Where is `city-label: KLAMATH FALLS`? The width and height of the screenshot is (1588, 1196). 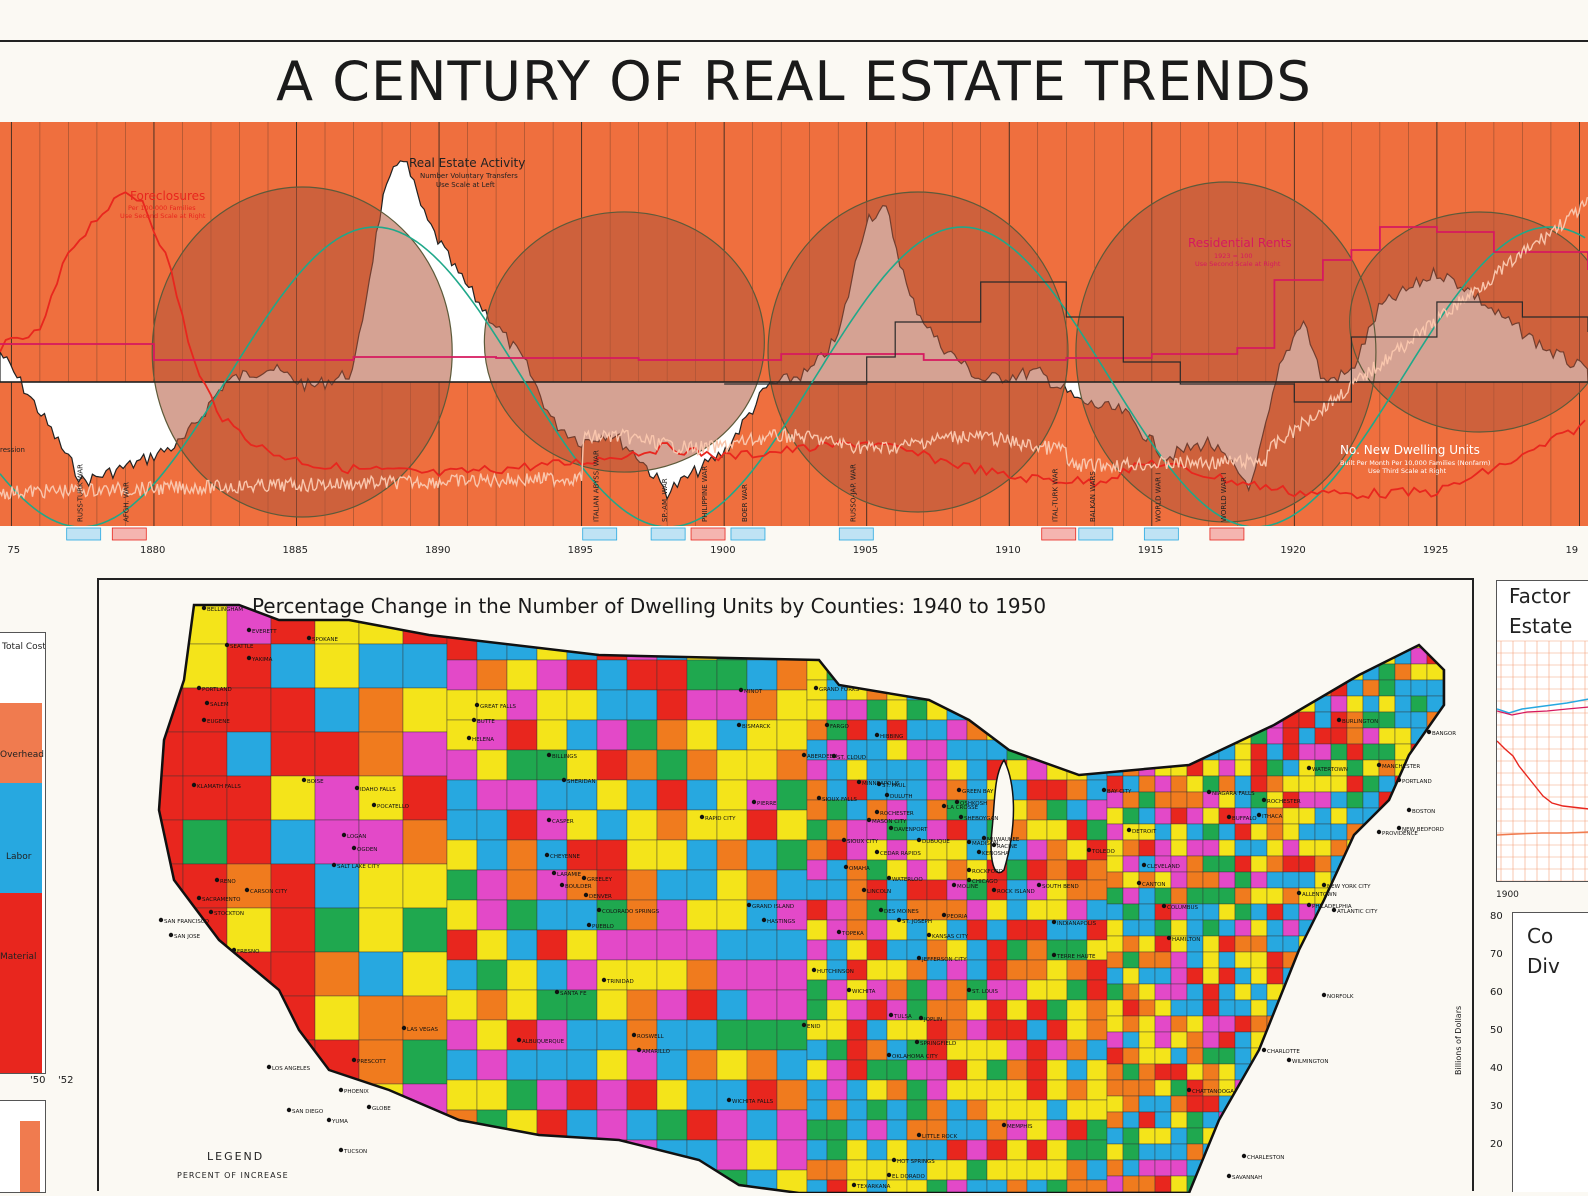 city-label: KLAMATH FALLS is located at coordinates (219, 787).